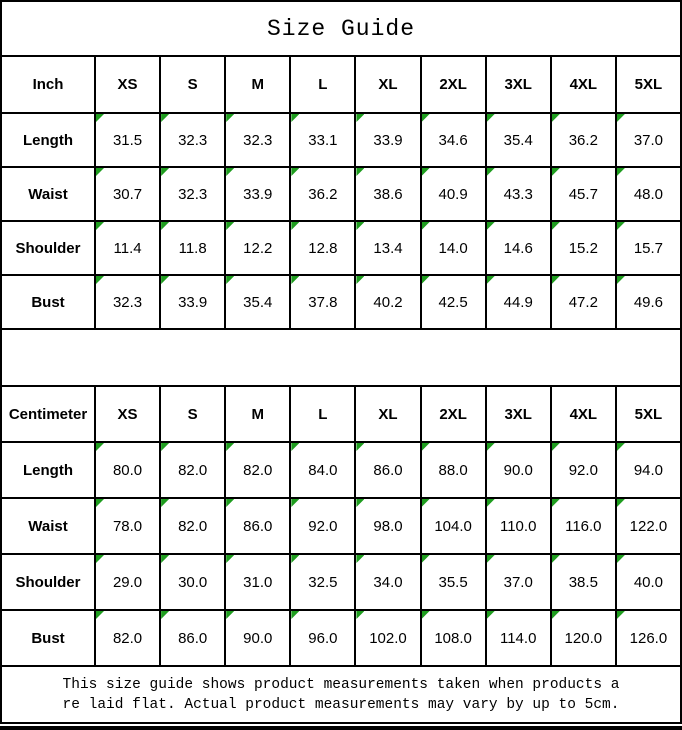 The width and height of the screenshot is (682, 730). I want to click on size-value-cell: 36.2, so click(583, 140).